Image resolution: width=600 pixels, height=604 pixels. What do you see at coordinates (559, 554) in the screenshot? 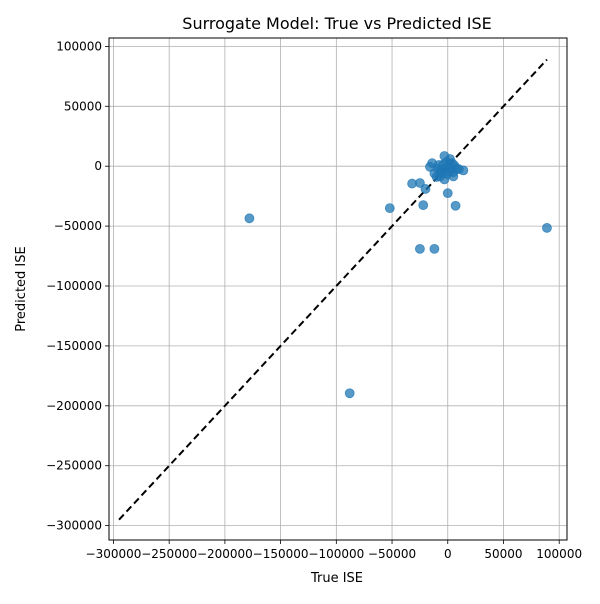
I see `x-tick-label: 100000` at bounding box center [559, 554].